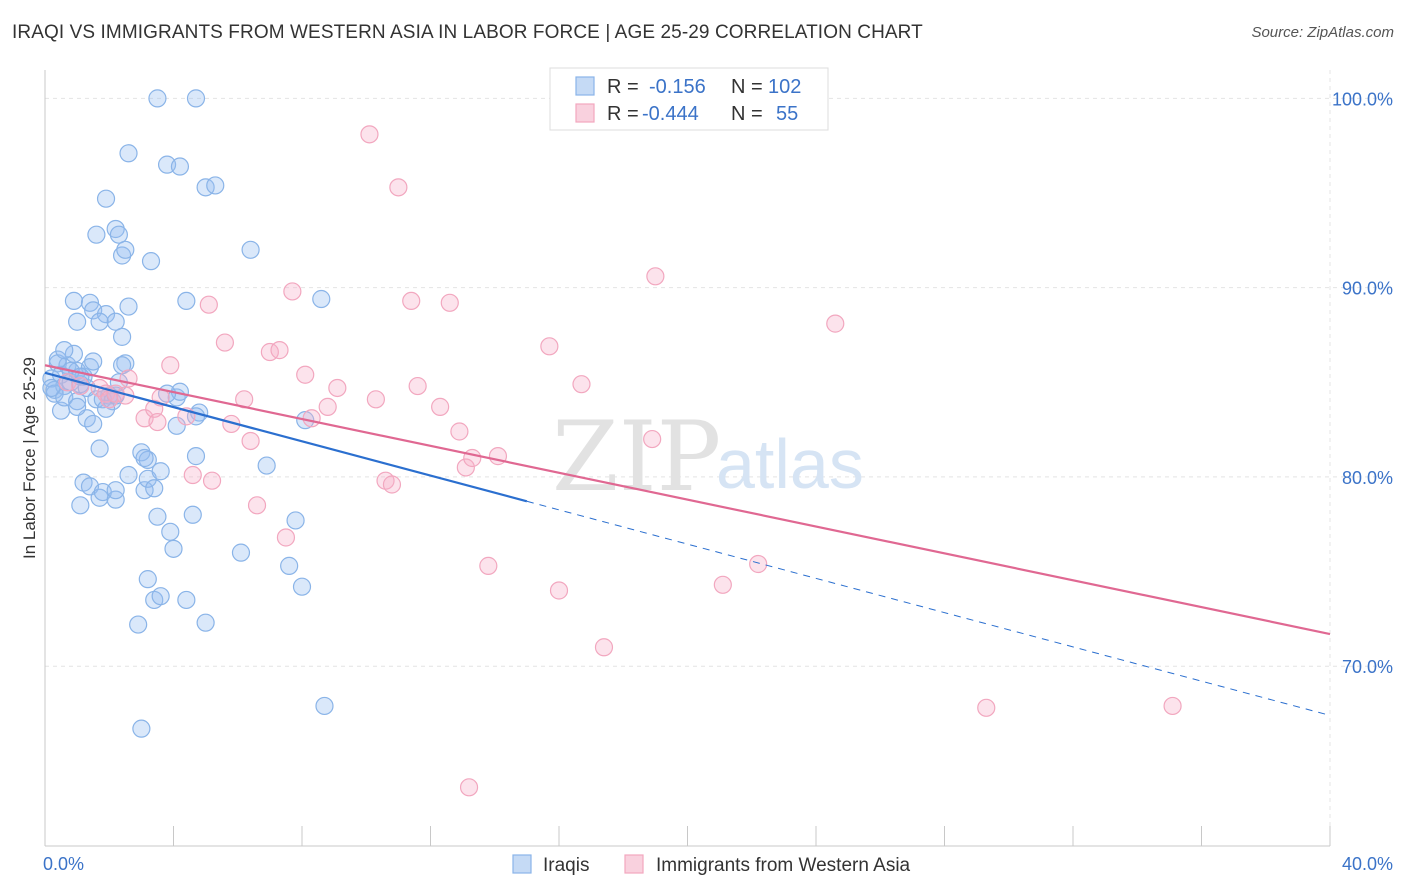 This screenshot has width=1406, height=892. I want to click on legend-n-label-2: N =, so click(747, 114).